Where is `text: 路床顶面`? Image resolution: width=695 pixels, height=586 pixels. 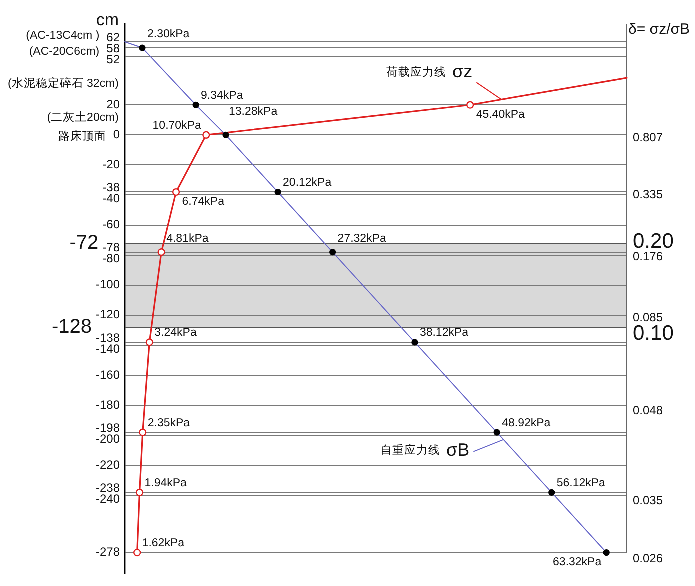 text: 路床顶面 is located at coordinates (82, 136).